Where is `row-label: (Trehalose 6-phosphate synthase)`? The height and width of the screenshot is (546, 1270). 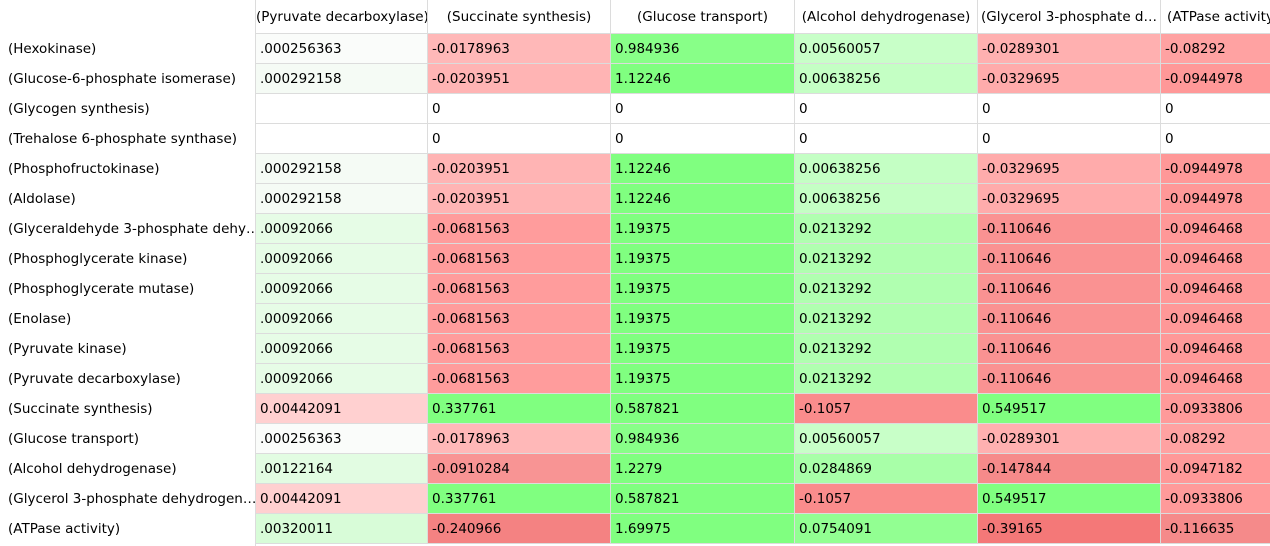
row-label: (Trehalose 6-phosphate synthase) is located at coordinates (123, 139).